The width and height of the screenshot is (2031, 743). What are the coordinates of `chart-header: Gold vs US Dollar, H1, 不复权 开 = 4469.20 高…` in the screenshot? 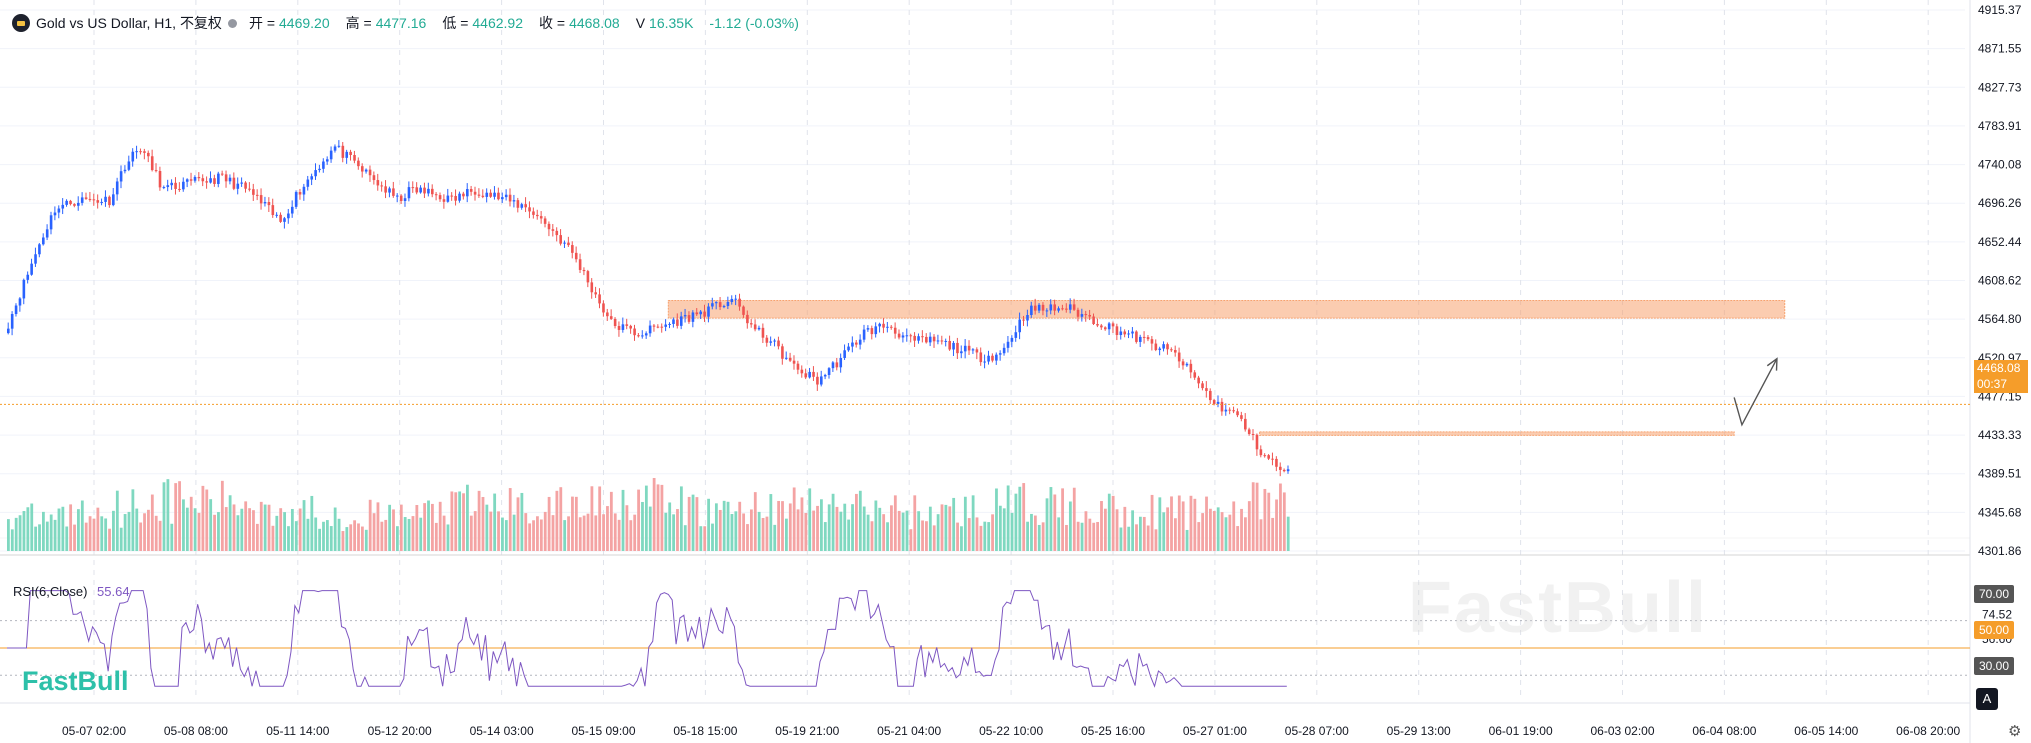 It's located at (413, 23).